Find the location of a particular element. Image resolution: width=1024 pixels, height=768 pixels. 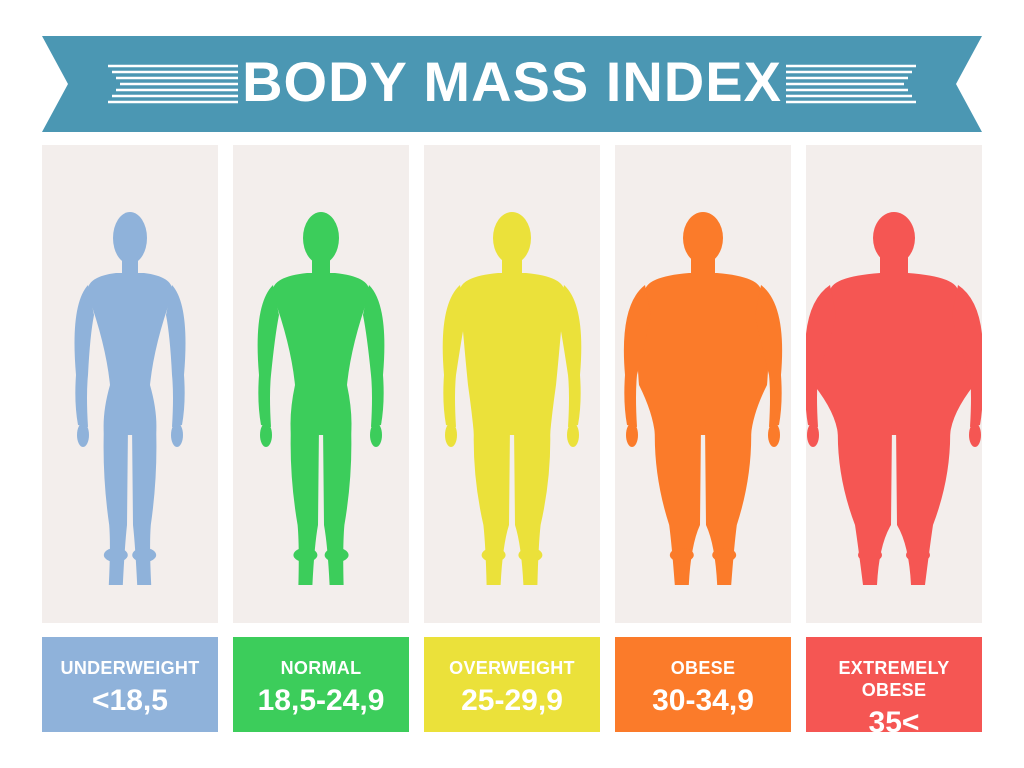

category-range: 30-34,9 is located at coordinates (703, 700).